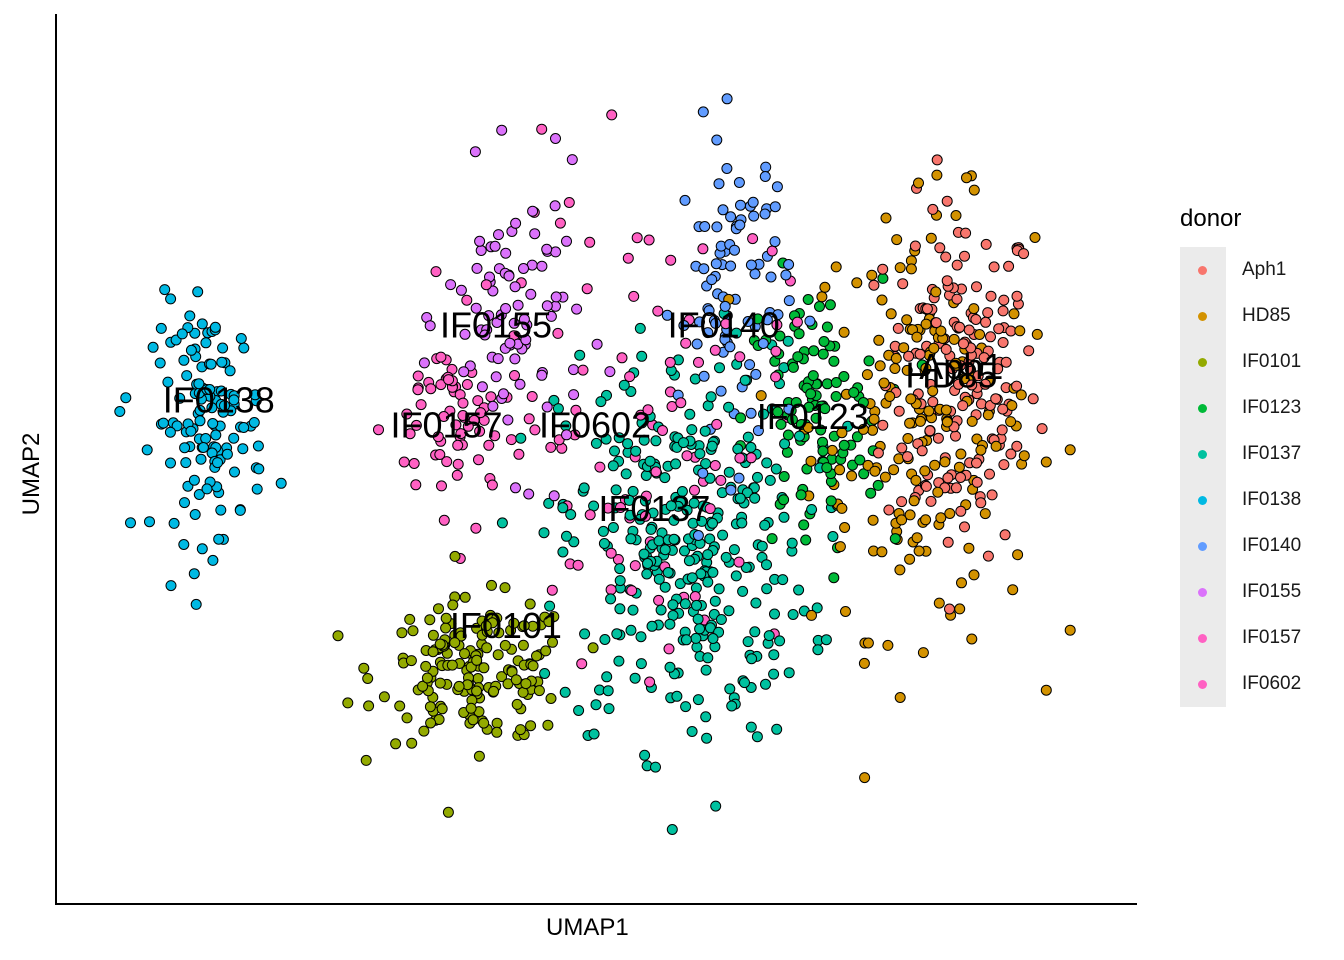 This screenshot has height=960, width=1344. I want to click on cluster-label-if0140: IF0140, so click(724, 324).